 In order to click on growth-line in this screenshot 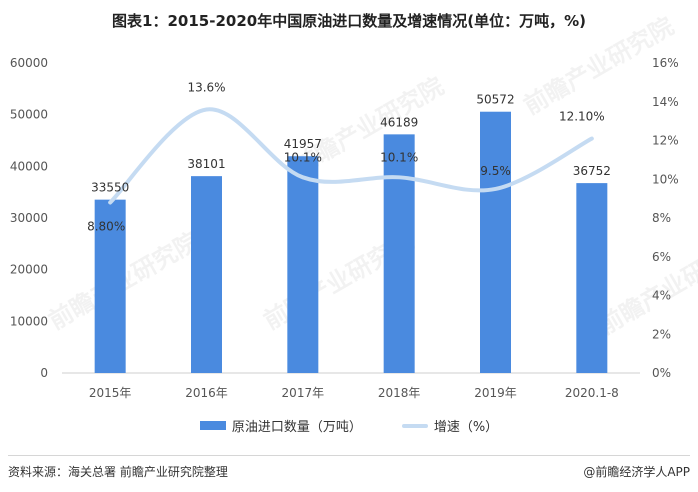, I will do `click(351, 156)`.